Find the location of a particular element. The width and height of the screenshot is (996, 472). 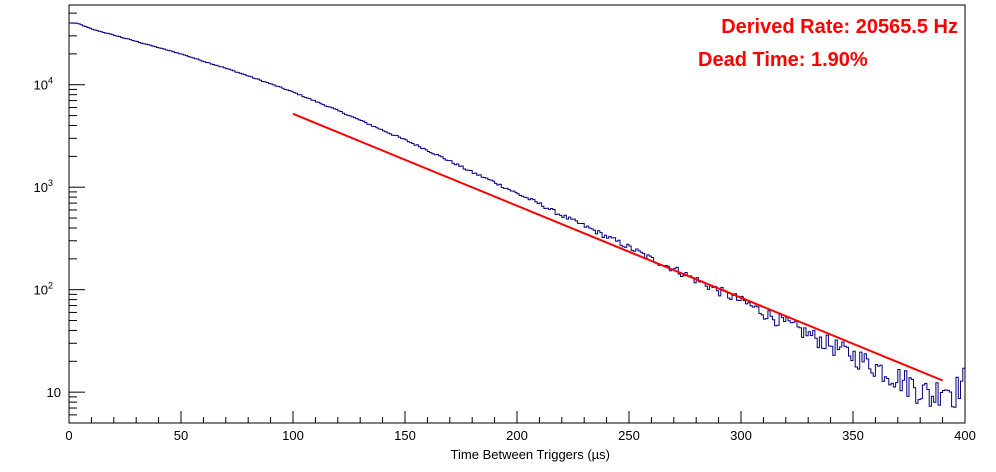

y-axis: 10 10² 10³ 10⁴ is located at coordinates (59, 214).